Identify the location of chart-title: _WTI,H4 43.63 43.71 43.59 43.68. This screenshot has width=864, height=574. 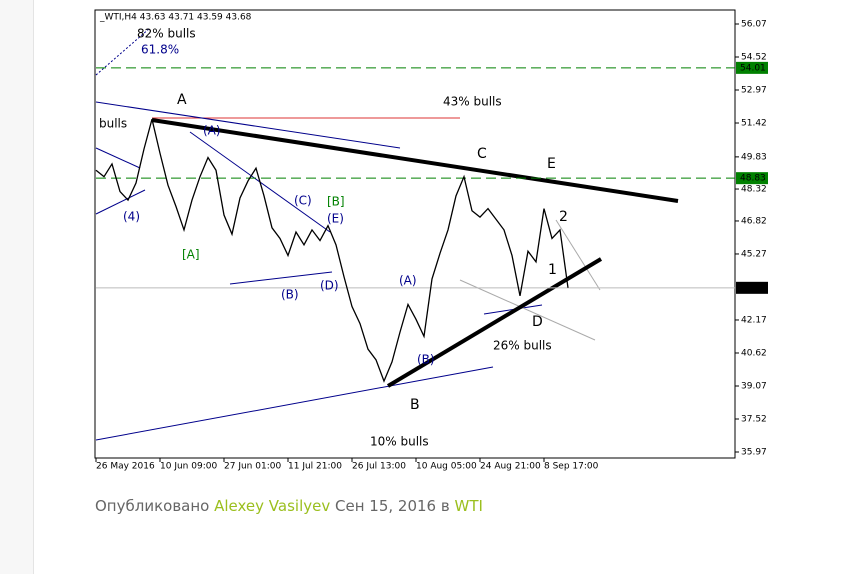
(175, 18).